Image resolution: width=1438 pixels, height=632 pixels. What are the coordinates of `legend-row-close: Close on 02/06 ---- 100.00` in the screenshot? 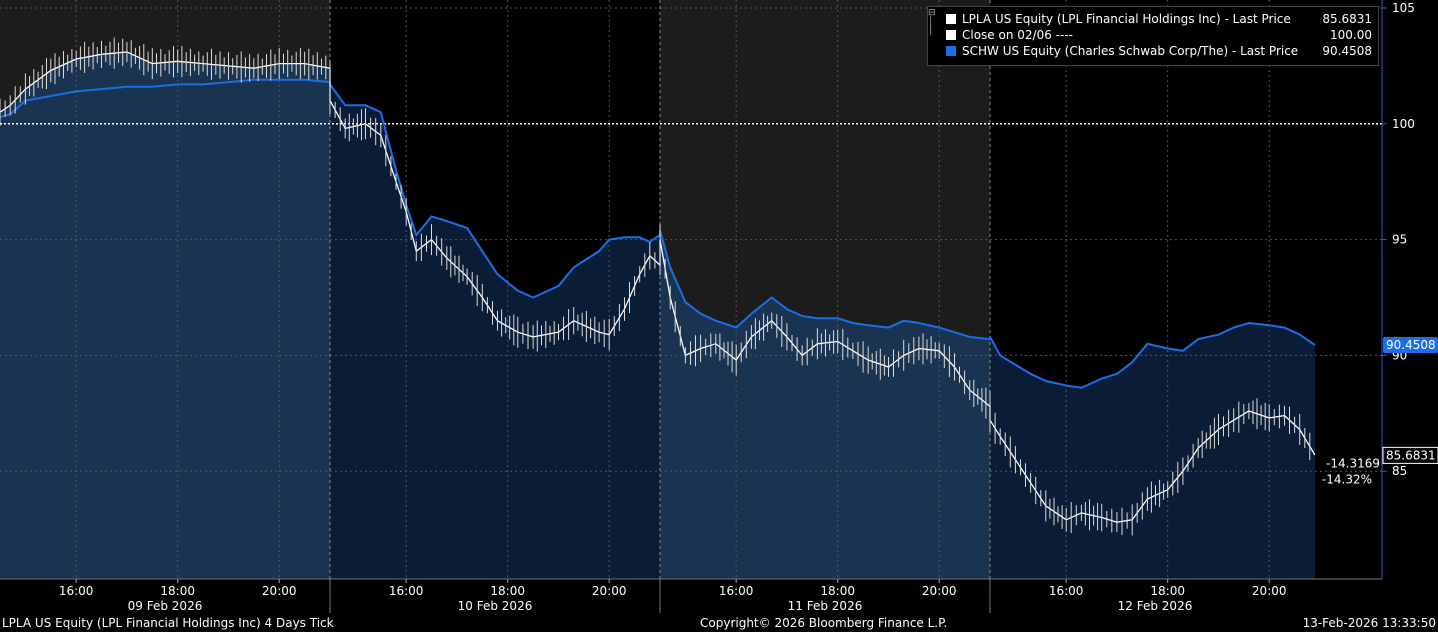 It's located at (1153, 35).